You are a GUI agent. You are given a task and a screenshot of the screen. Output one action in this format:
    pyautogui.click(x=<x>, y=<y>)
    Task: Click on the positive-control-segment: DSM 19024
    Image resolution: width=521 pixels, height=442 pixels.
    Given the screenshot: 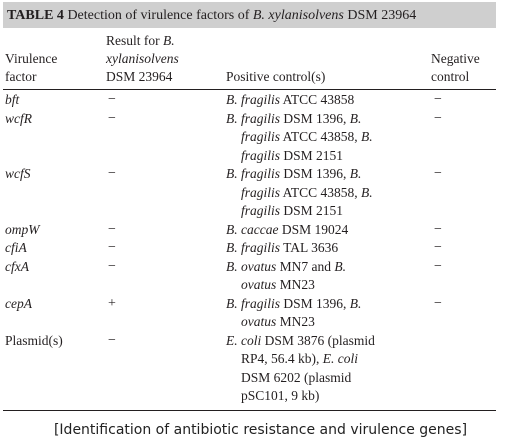 What is the action you would take?
    pyautogui.click(x=313, y=229)
    